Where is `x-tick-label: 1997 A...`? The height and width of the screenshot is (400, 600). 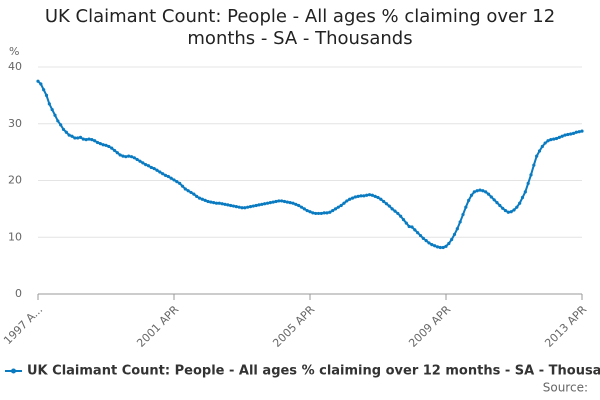 x-tick-label: 1997 A... is located at coordinates (23, 325).